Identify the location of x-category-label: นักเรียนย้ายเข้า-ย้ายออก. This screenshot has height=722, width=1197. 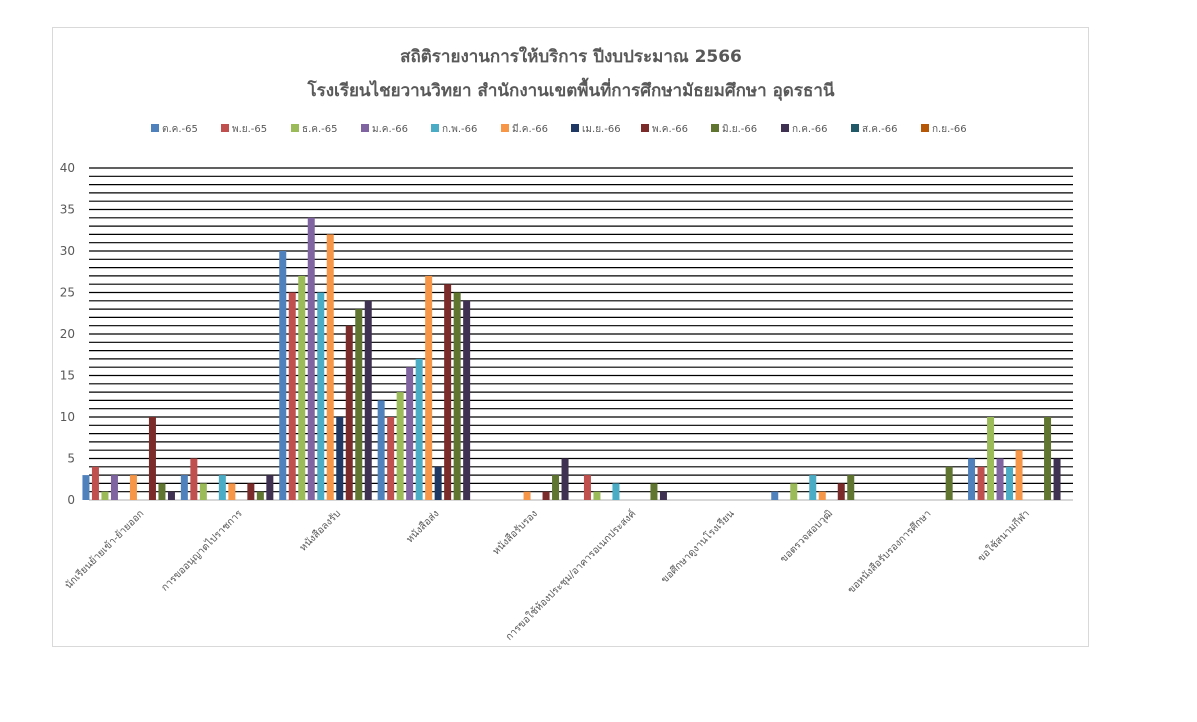
(104, 550).